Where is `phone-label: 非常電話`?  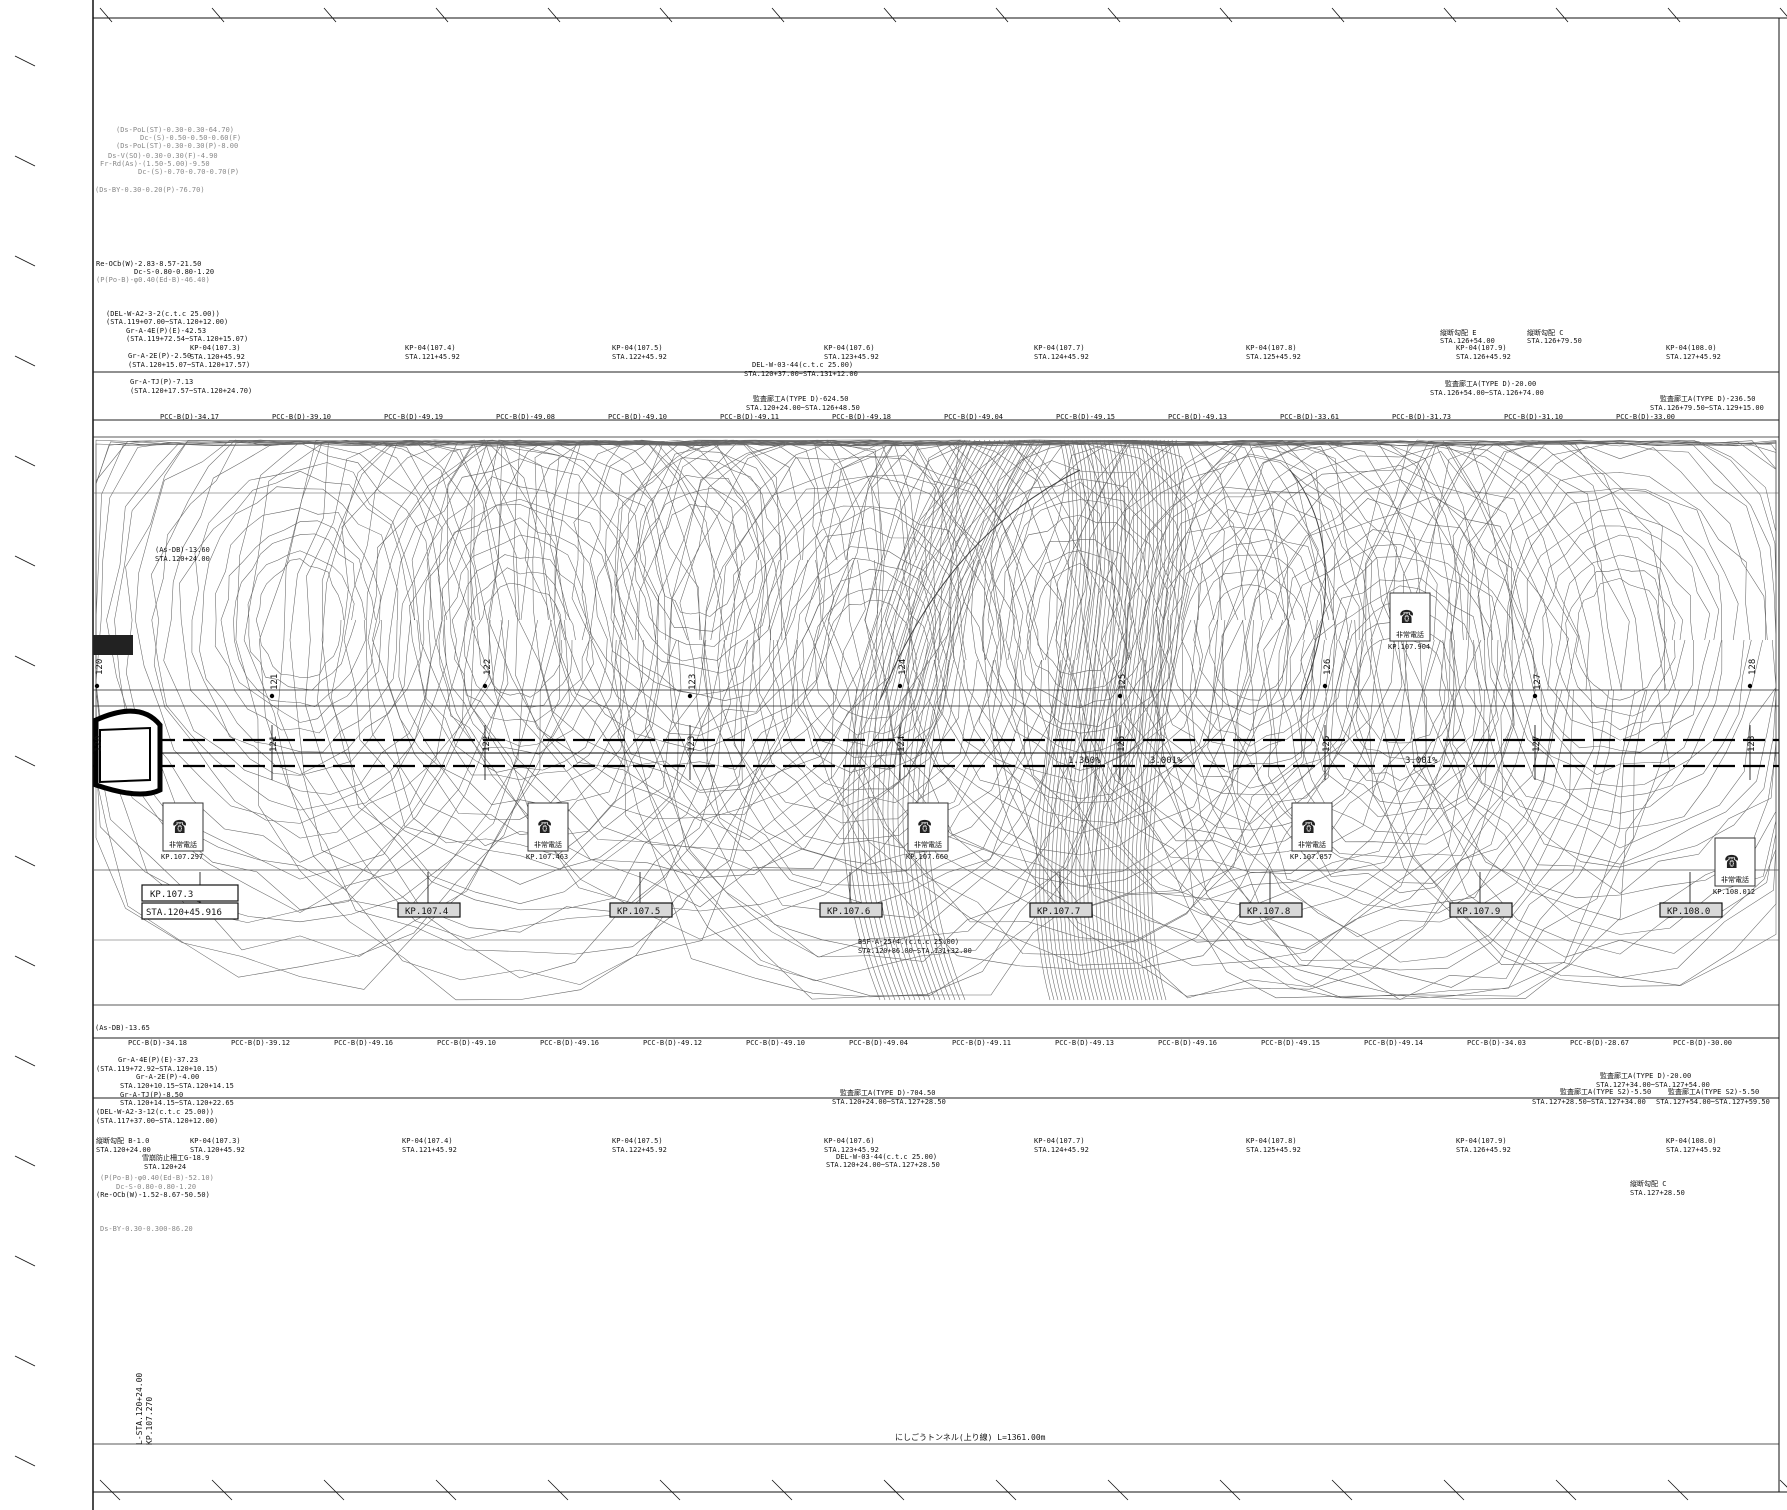 phone-label: 非常電話 is located at coordinates (1735, 879).